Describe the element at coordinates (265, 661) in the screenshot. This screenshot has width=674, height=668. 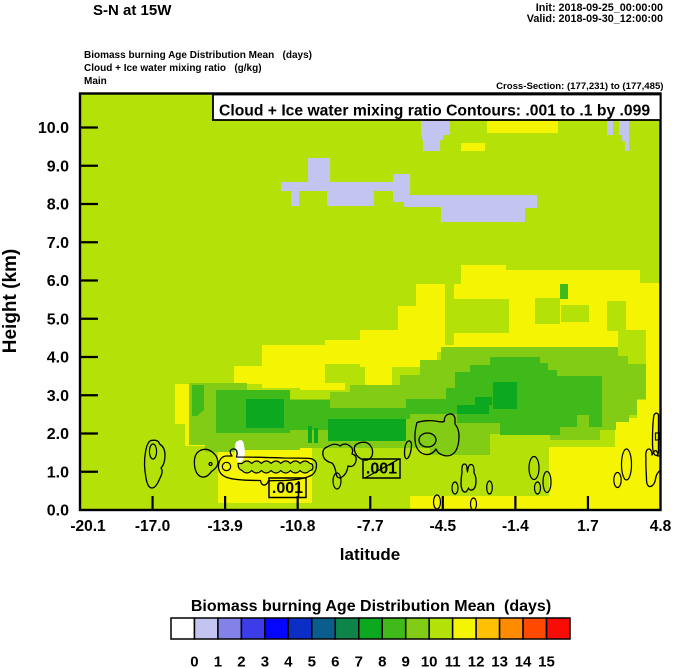
I see `svg-text: 3` at that location.